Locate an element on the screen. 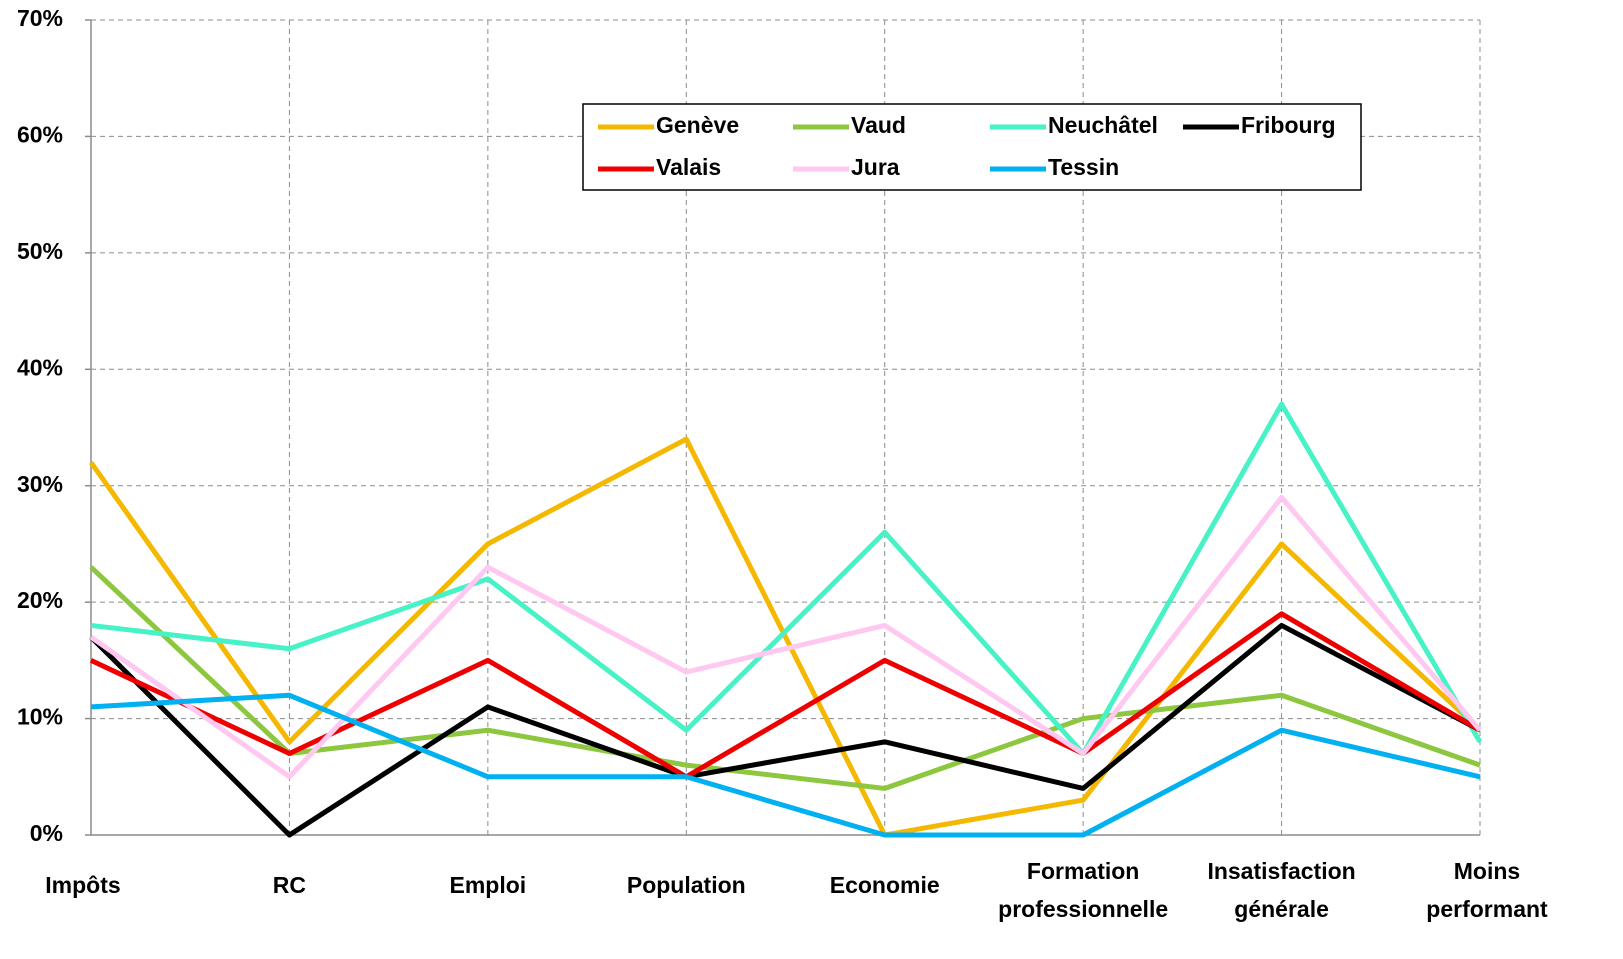 The height and width of the screenshot is (959, 1623). x-tick-label: Formation professionnelle is located at coordinates (1083, 890).